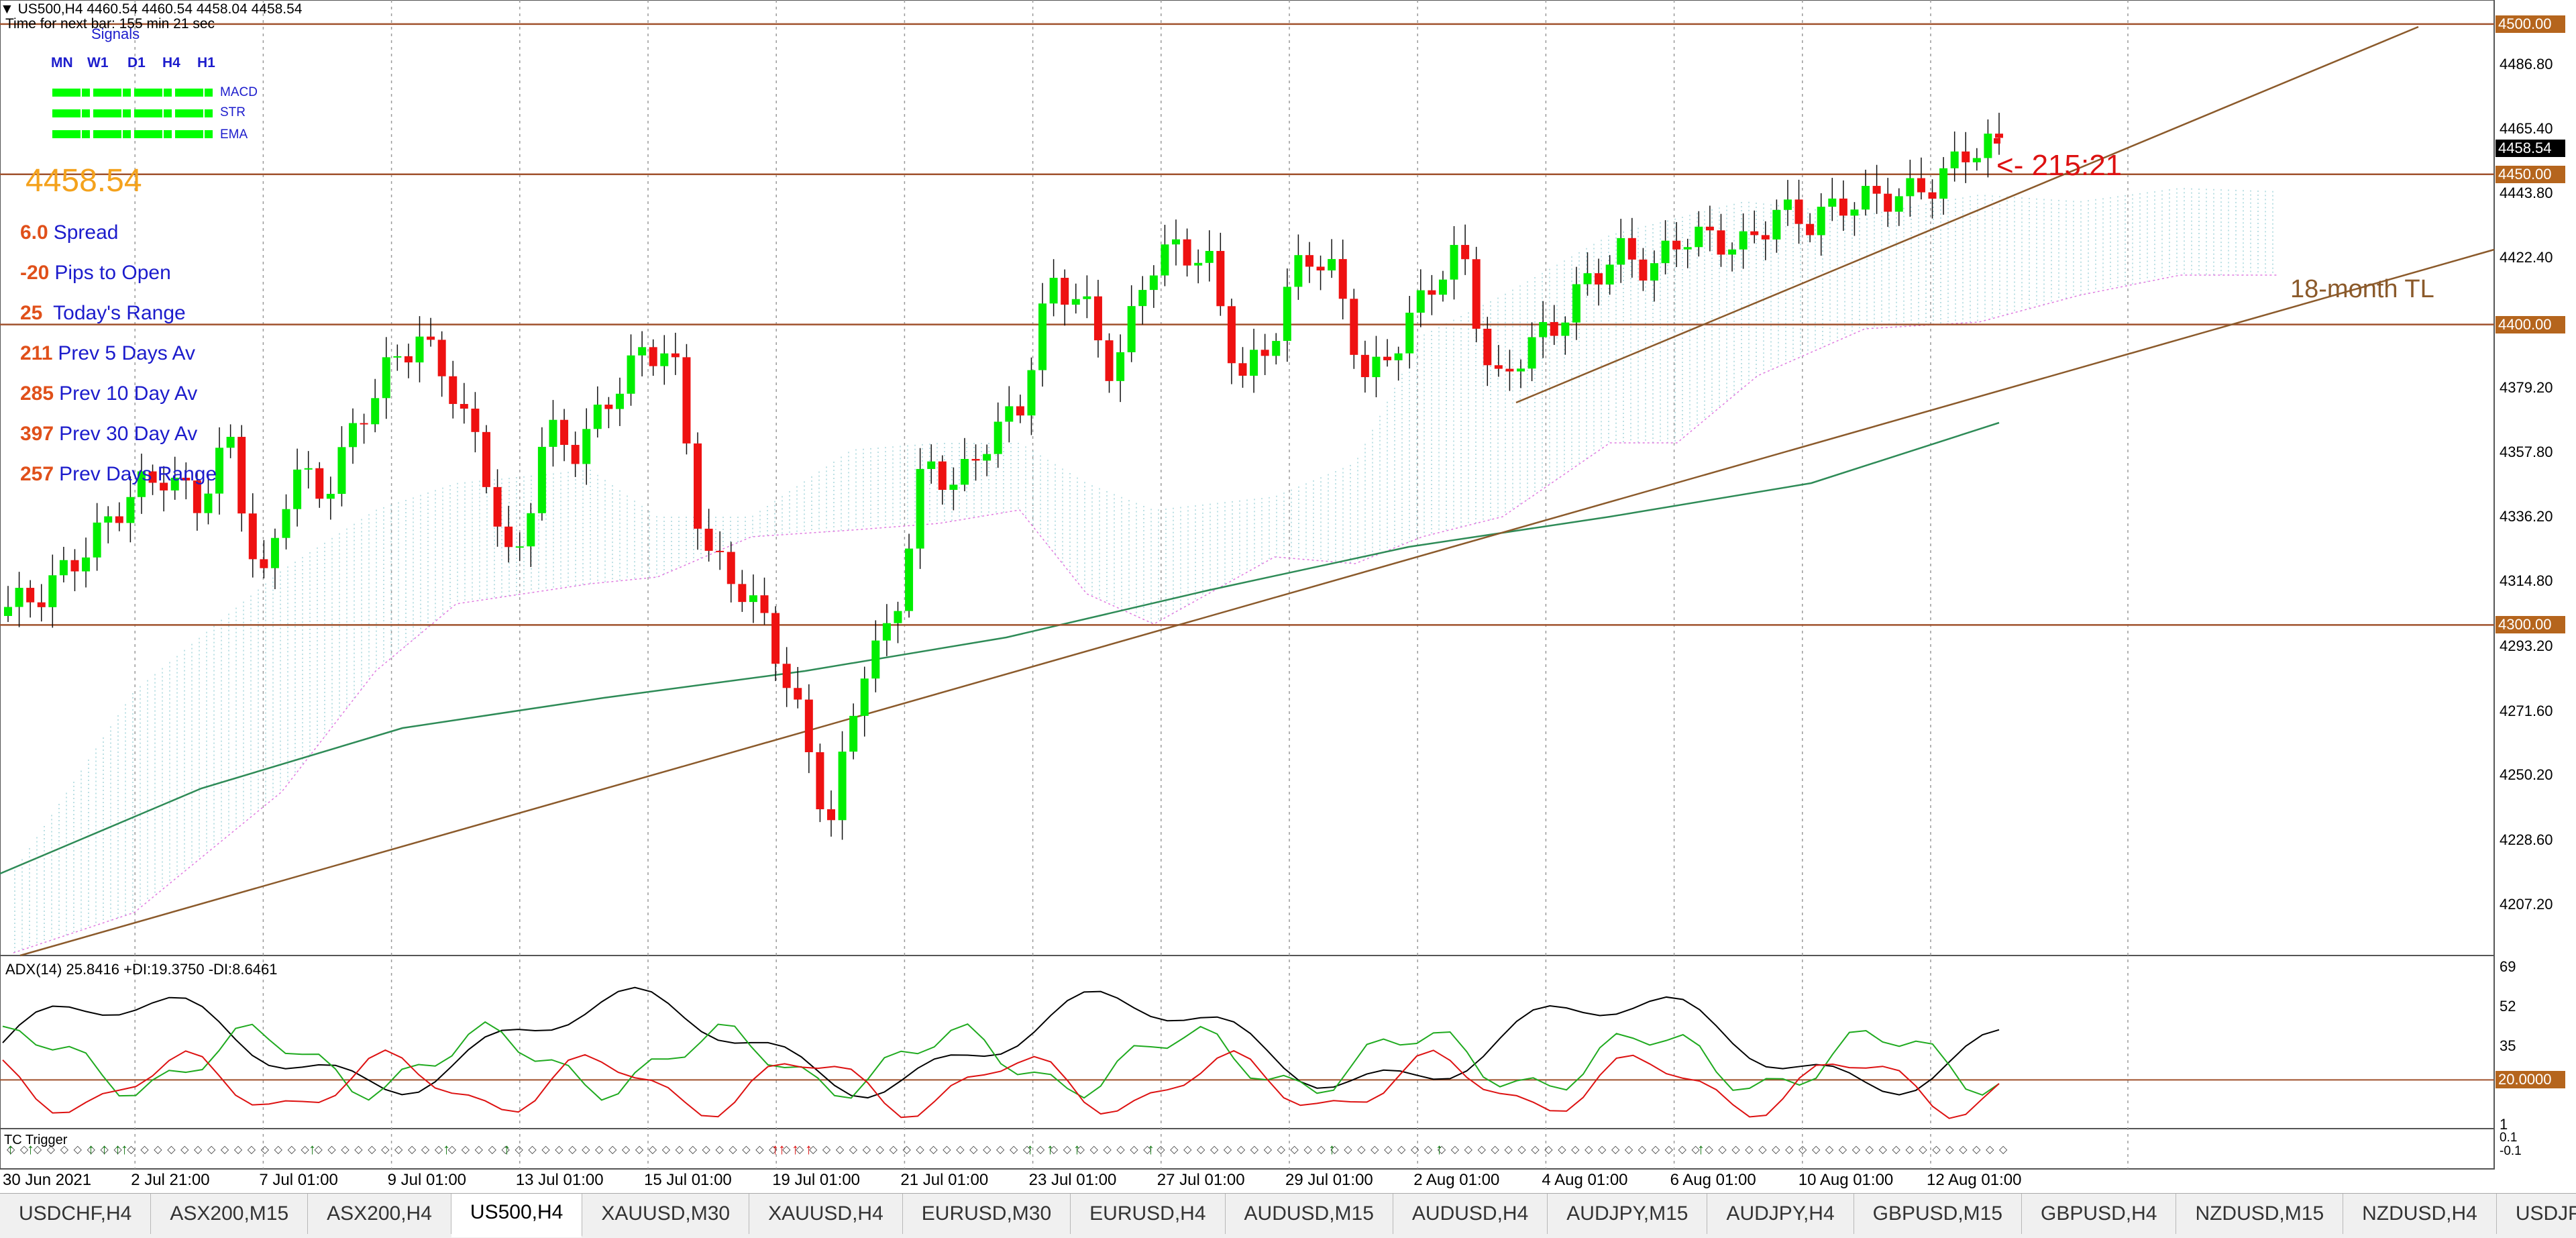 This screenshot has width=2576, height=1238. What do you see at coordinates (2260, 1214) in the screenshot?
I see `chart-tab: NZDUSD,M15` at bounding box center [2260, 1214].